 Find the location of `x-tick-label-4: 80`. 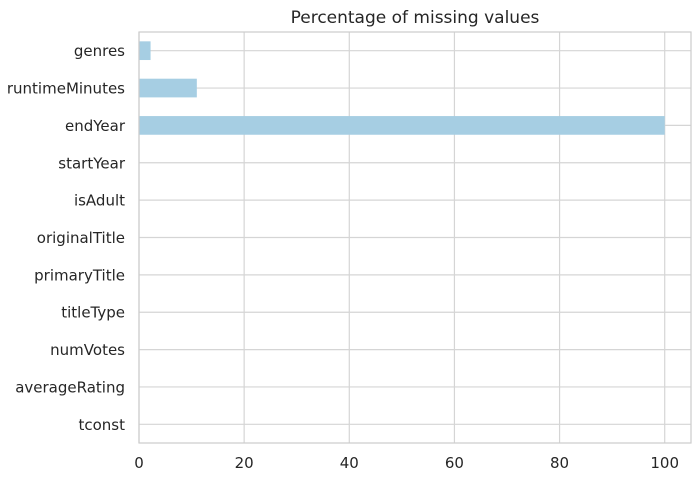

x-tick-label-4: 80 is located at coordinates (559, 463).